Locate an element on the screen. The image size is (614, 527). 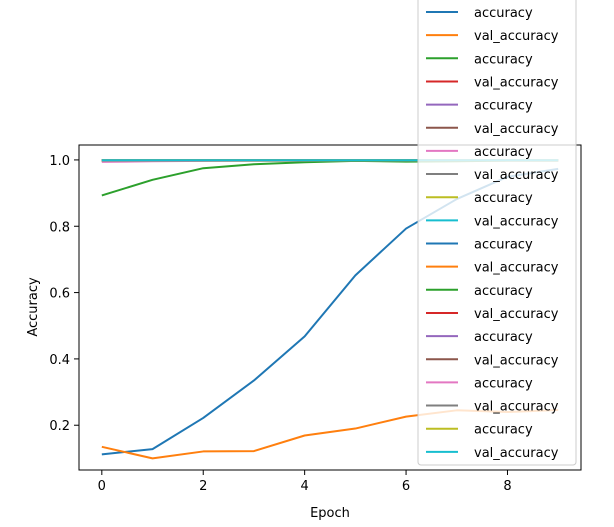
legend-entry-15: val_accuracy is located at coordinates (516, 360).